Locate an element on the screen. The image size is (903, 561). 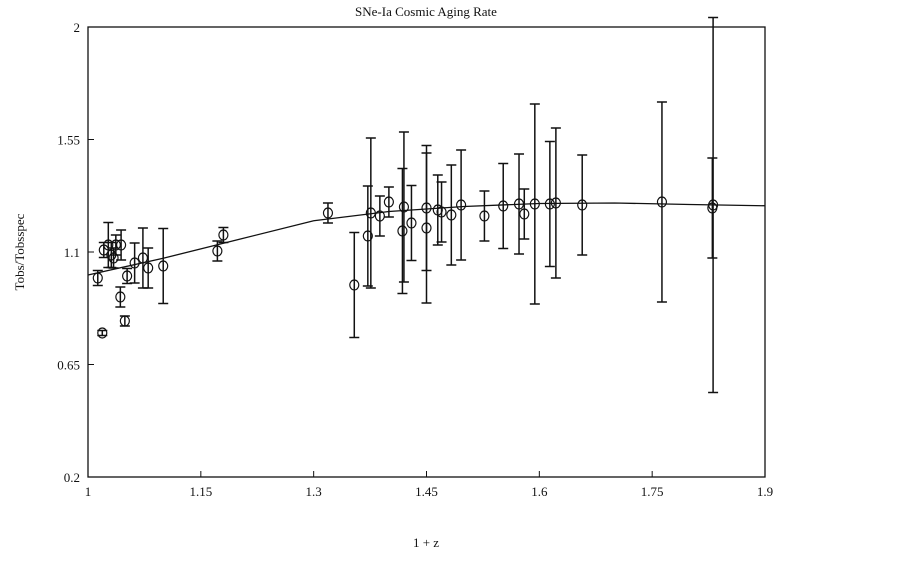
y-tick-label: 2 is located at coordinates (77, 27).